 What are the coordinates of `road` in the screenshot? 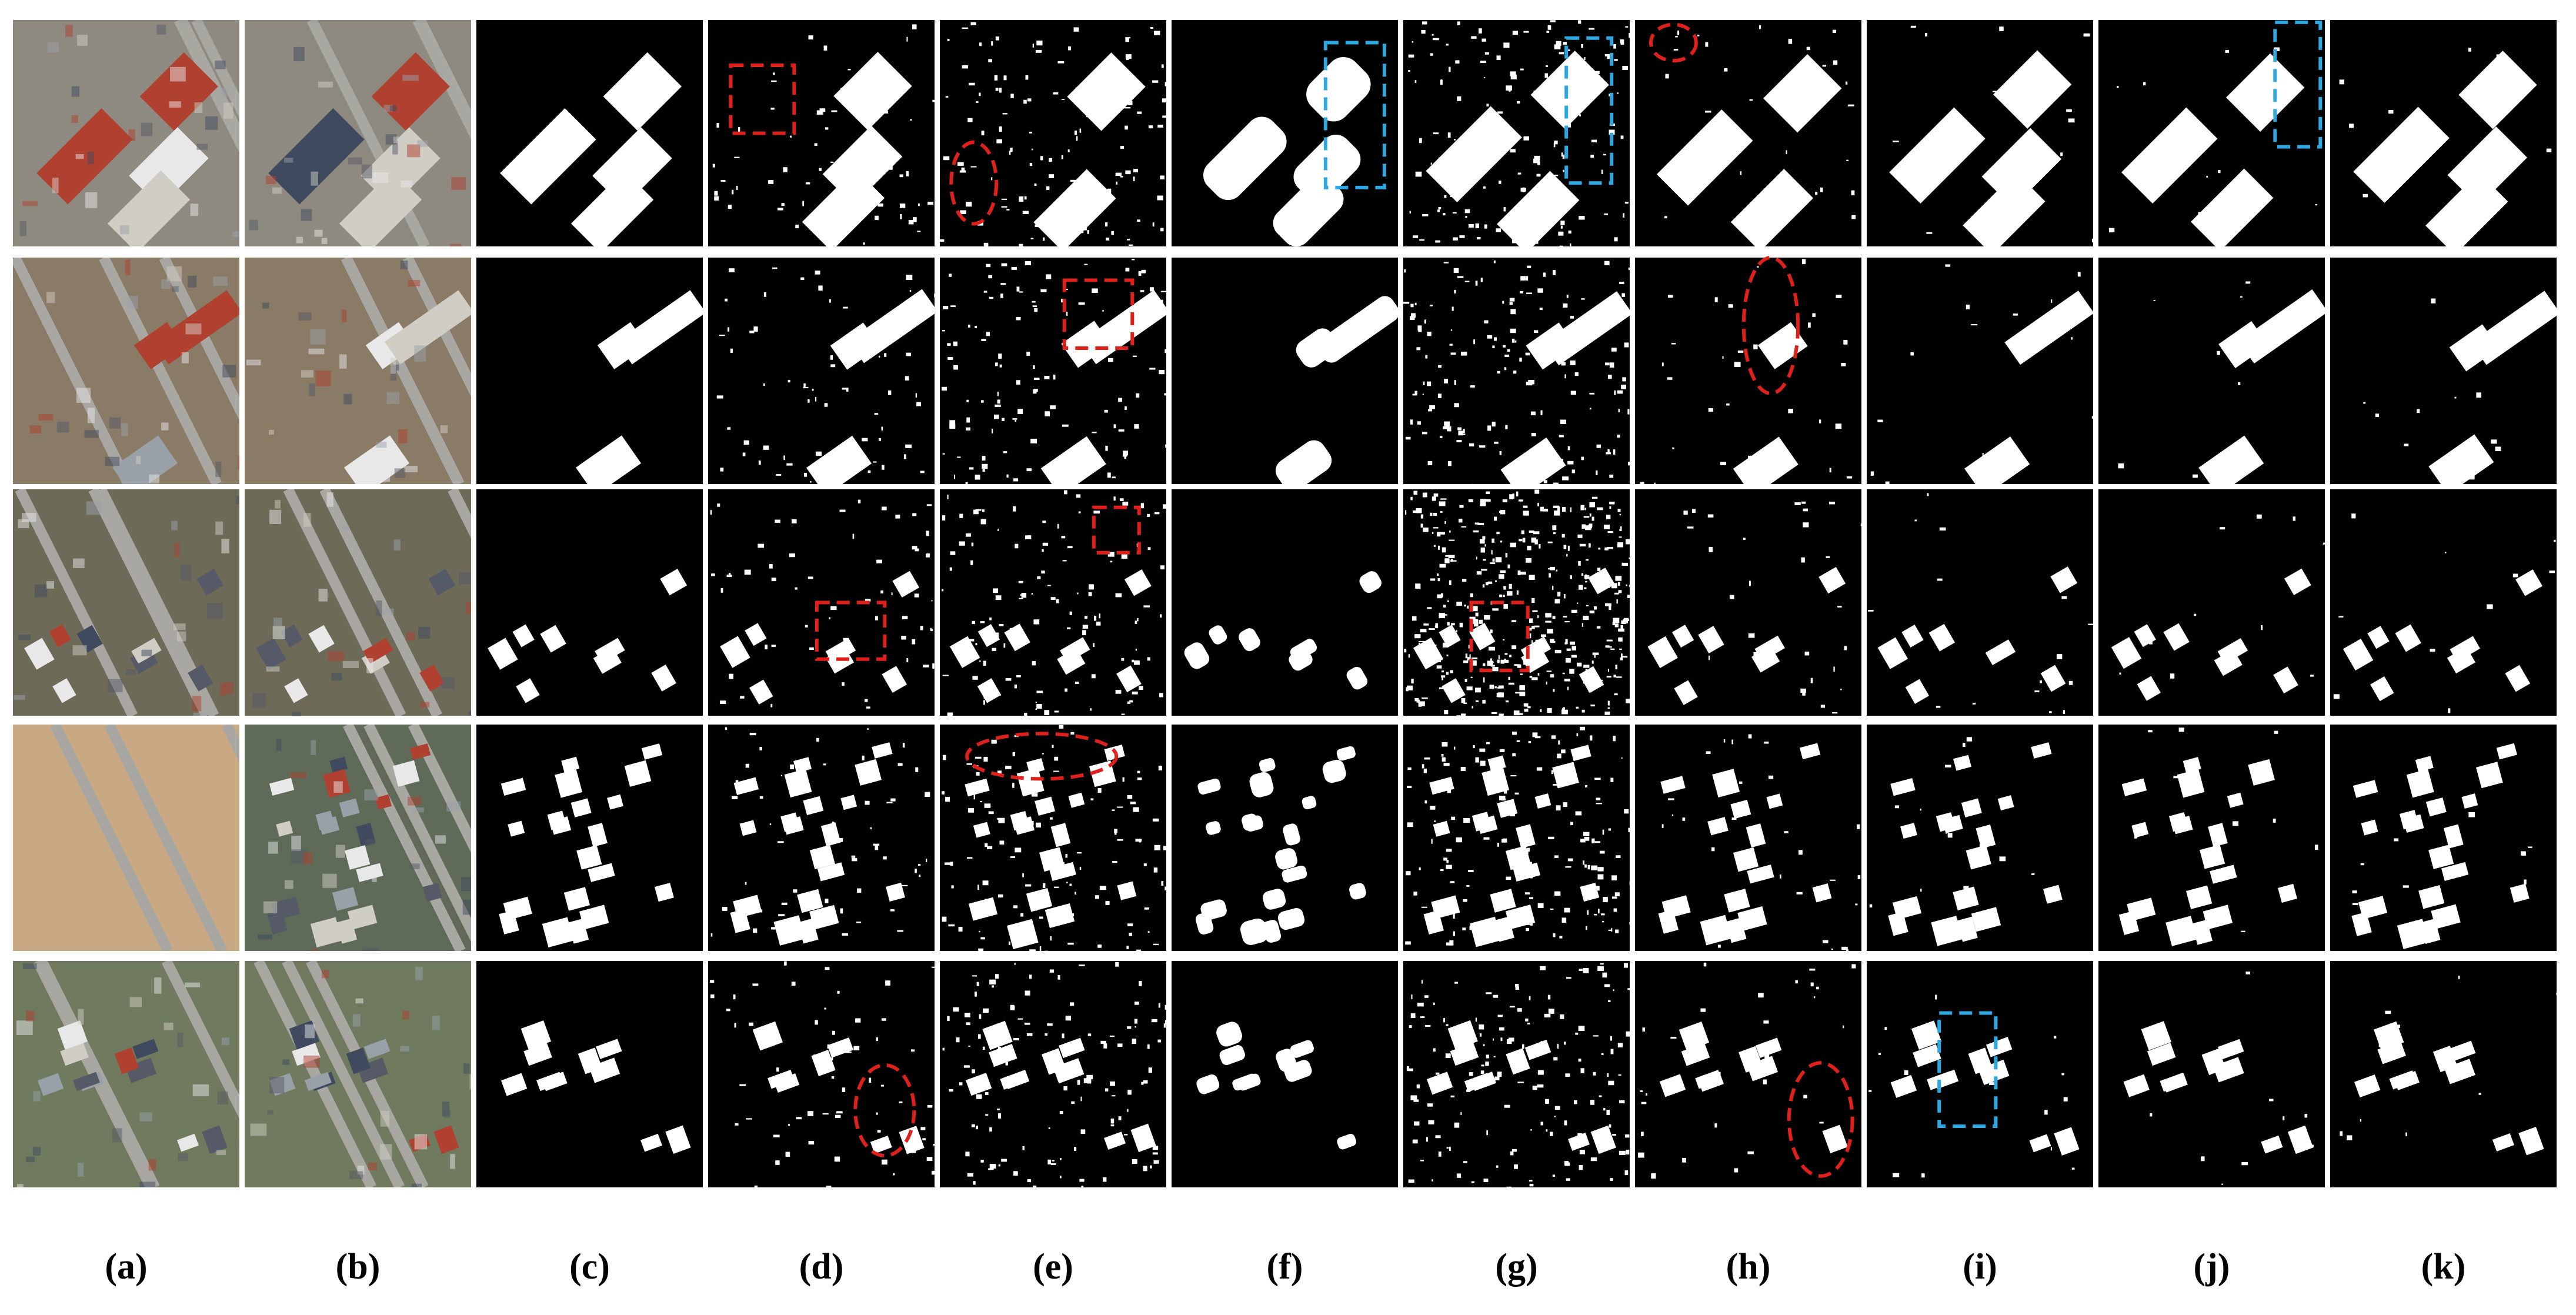 It's located at (150, 602).